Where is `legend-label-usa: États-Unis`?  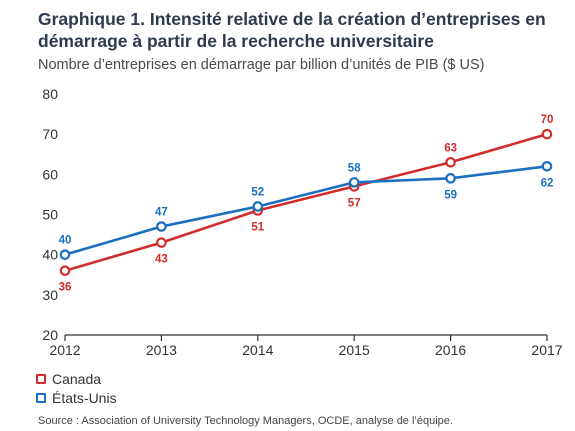 legend-label-usa: États-Unis is located at coordinates (84, 397).